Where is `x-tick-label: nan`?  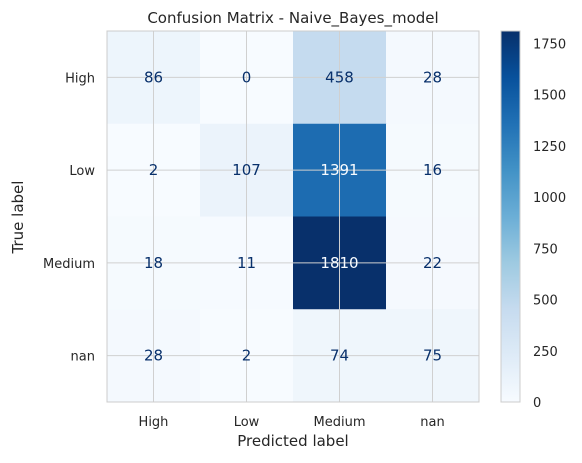 x-tick-label: nan is located at coordinates (432, 422).